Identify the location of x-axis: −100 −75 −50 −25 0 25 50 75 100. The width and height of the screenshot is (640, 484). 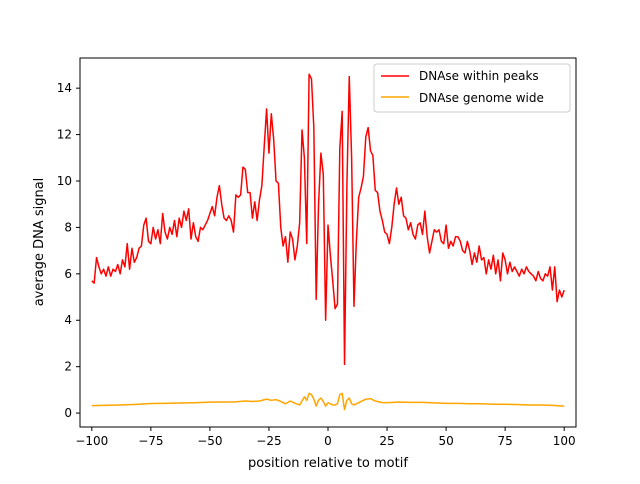
(325, 437).